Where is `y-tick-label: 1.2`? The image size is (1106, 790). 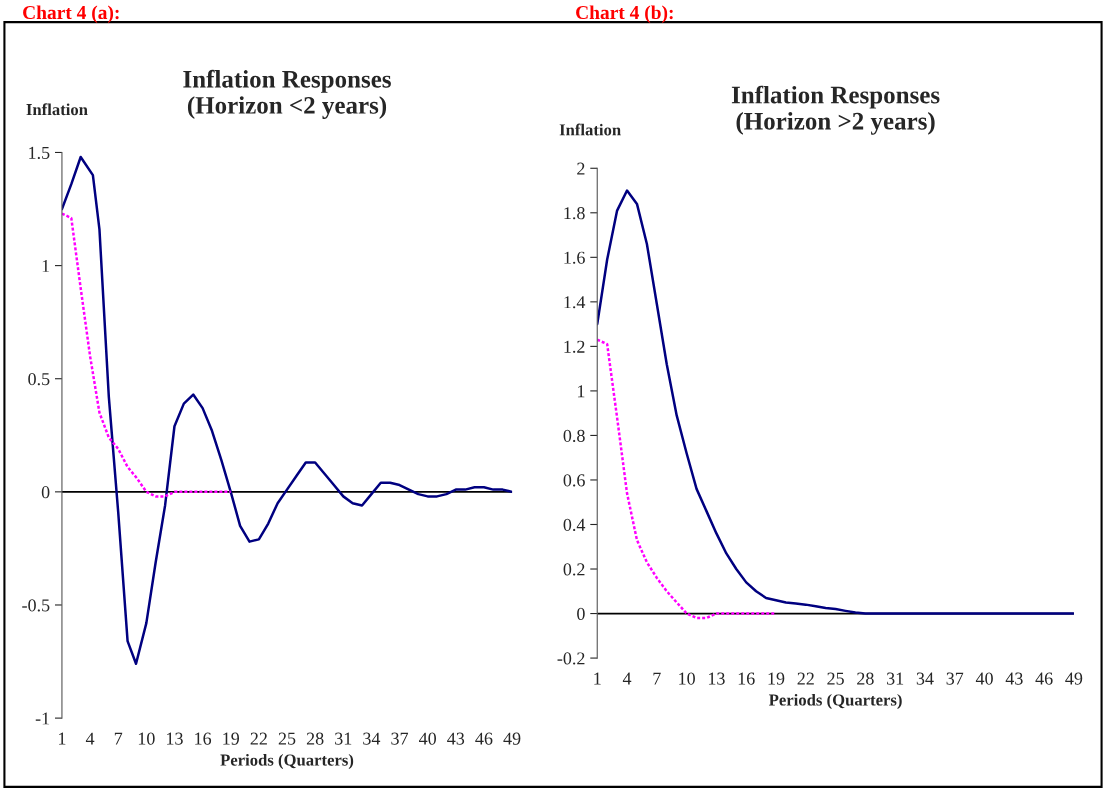
y-tick-label: 1.2 is located at coordinates (574, 346).